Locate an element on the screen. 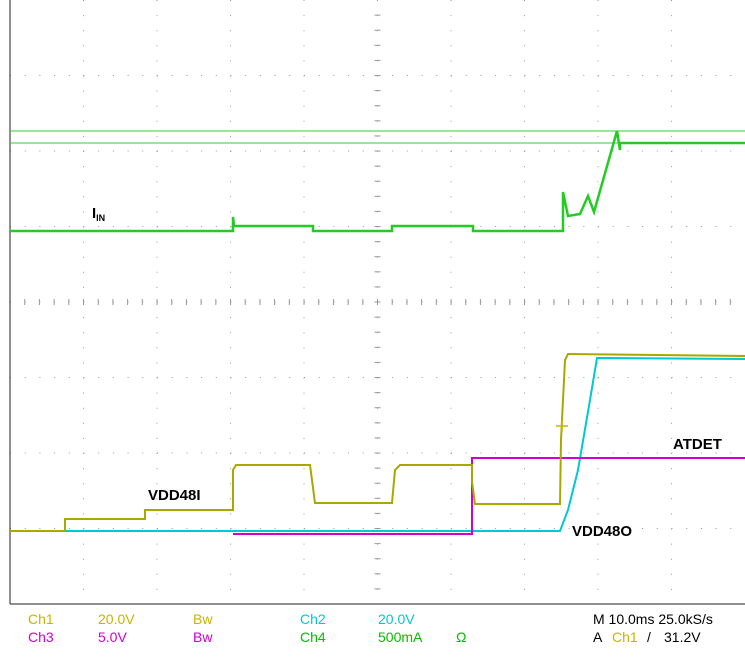 The height and width of the screenshot is (659, 745). status-text: / is located at coordinates (649, 637).